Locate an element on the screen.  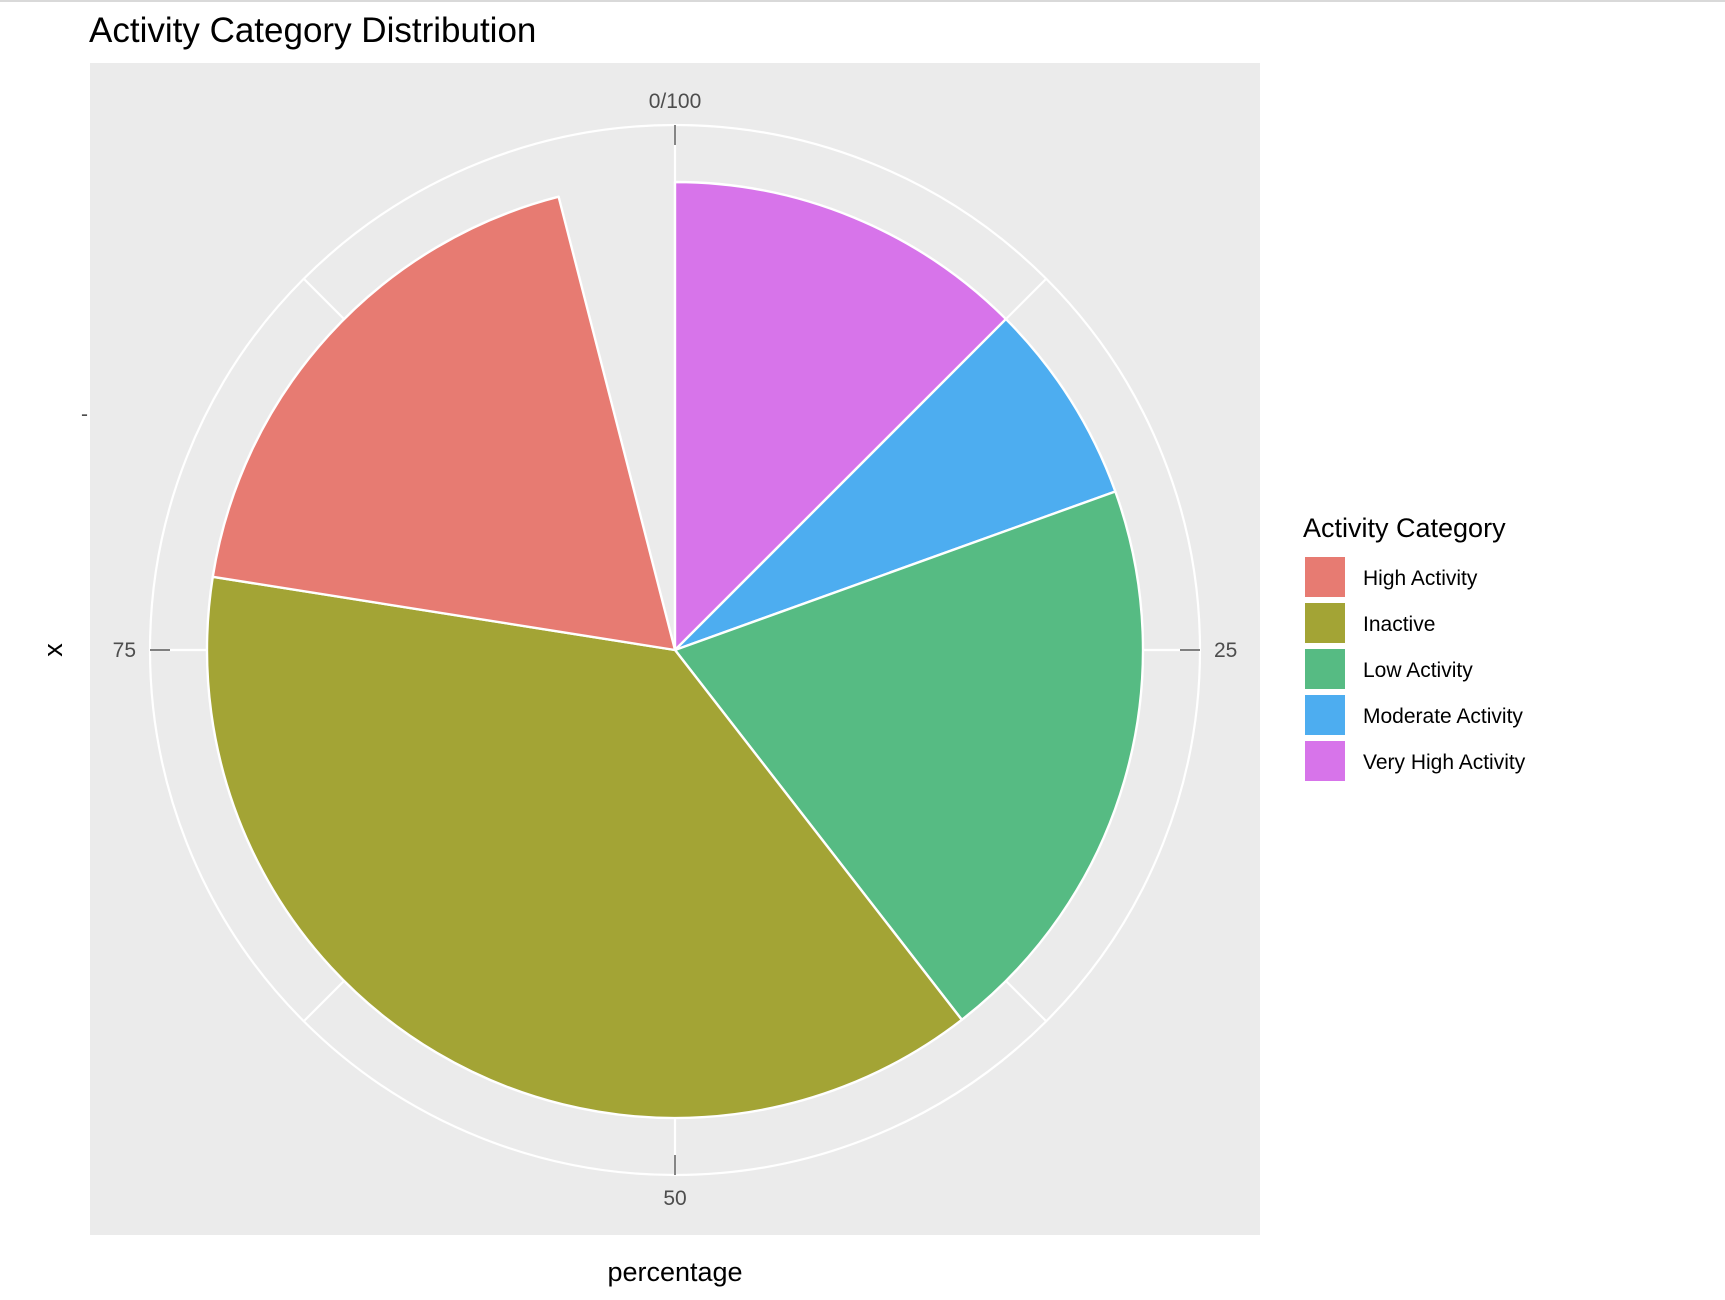
pie-slice-moderate-activity is located at coordinates (895, 484).